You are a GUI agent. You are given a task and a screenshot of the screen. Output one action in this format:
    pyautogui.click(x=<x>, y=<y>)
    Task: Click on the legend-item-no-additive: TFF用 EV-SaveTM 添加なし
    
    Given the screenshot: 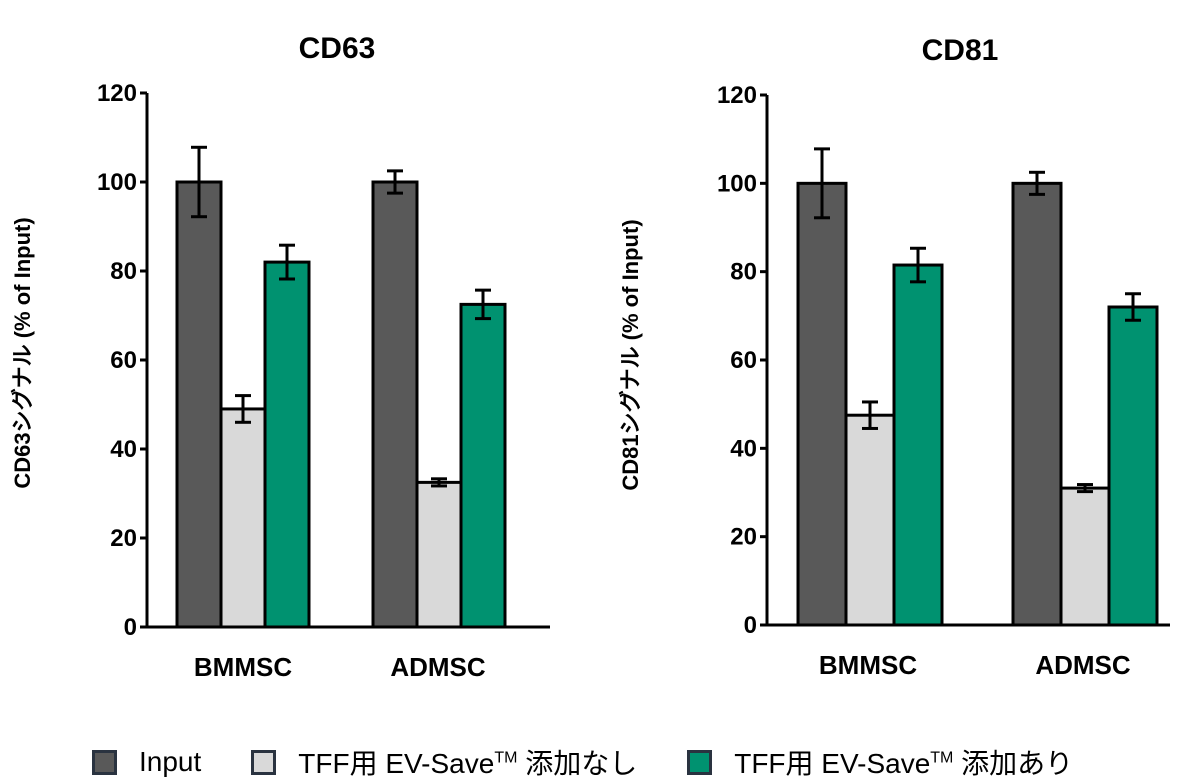 What is the action you would take?
    pyautogui.click(x=444, y=762)
    